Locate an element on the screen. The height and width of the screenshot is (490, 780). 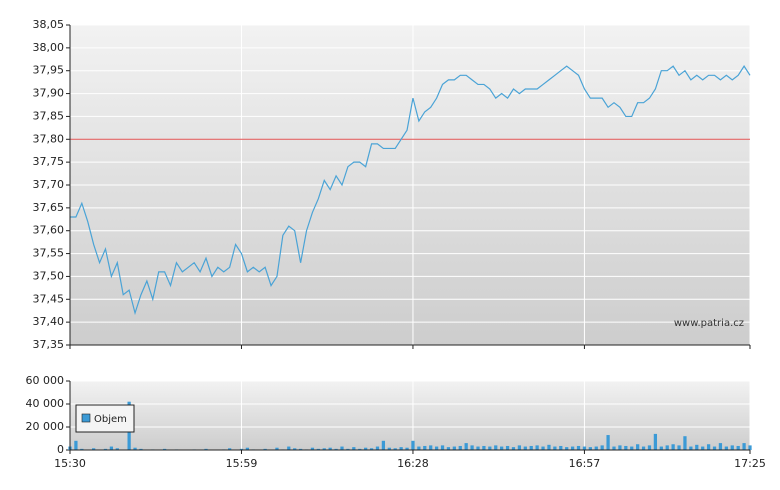
y-tick-label: 37,95 is located at coordinates (49, 70).